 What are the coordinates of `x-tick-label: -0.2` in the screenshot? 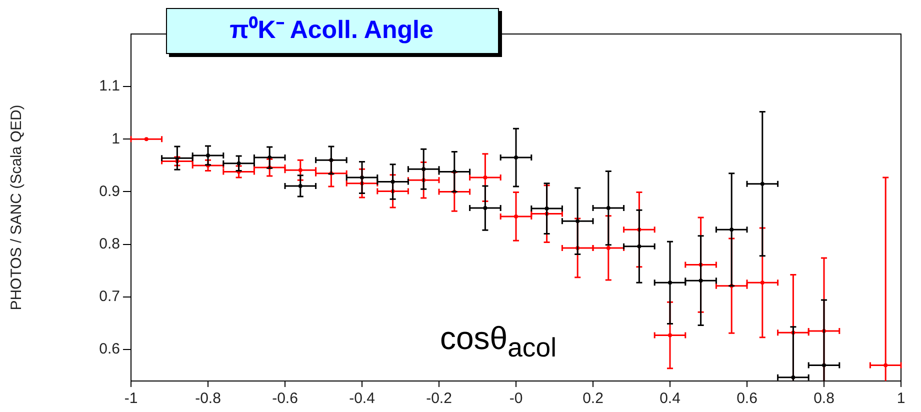 It's located at (439, 399).